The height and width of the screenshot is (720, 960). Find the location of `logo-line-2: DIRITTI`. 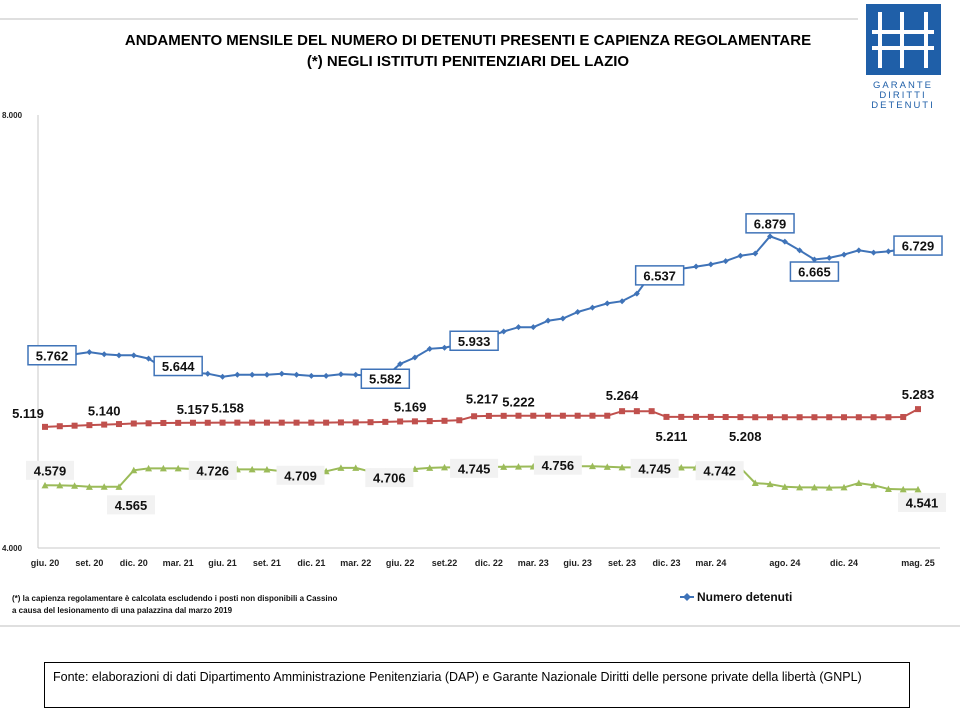

logo-line-2: DIRITTI is located at coordinates (902, 95).